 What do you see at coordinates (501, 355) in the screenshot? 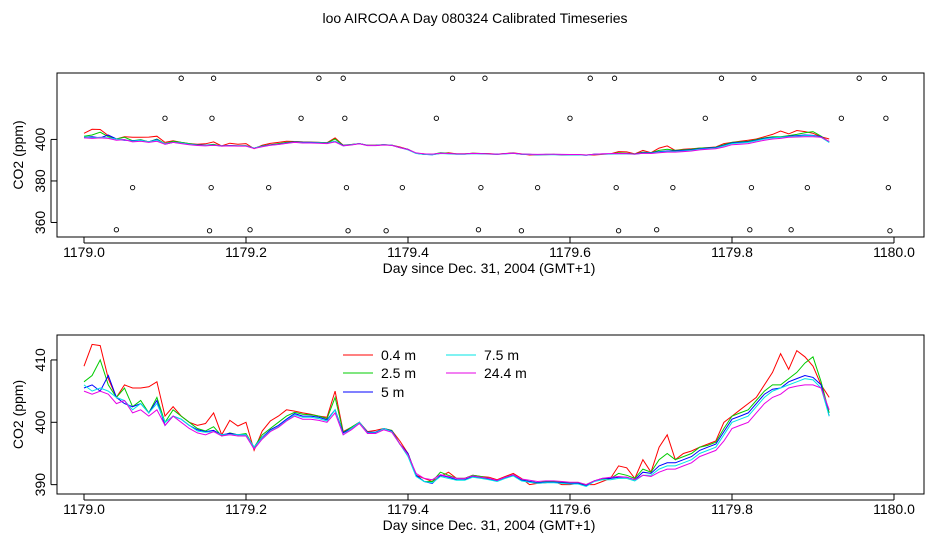
I see `legend-label: 7.5 m` at bounding box center [501, 355].